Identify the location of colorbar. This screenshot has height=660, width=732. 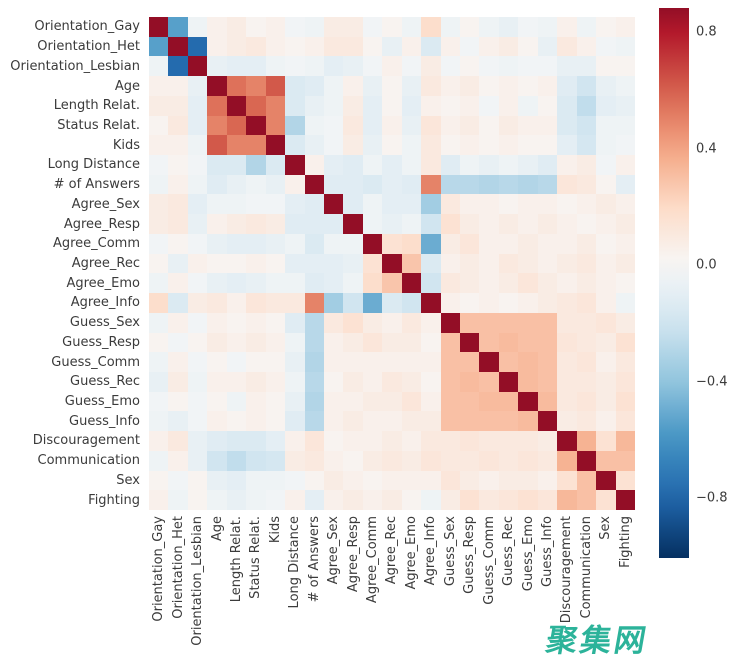
(674, 283).